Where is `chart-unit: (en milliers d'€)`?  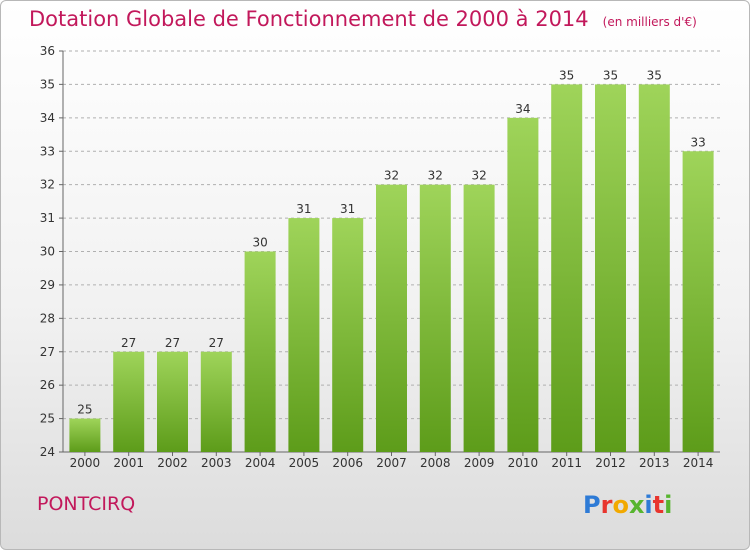
chart-unit: (en milliers d'€) is located at coordinates (649, 22).